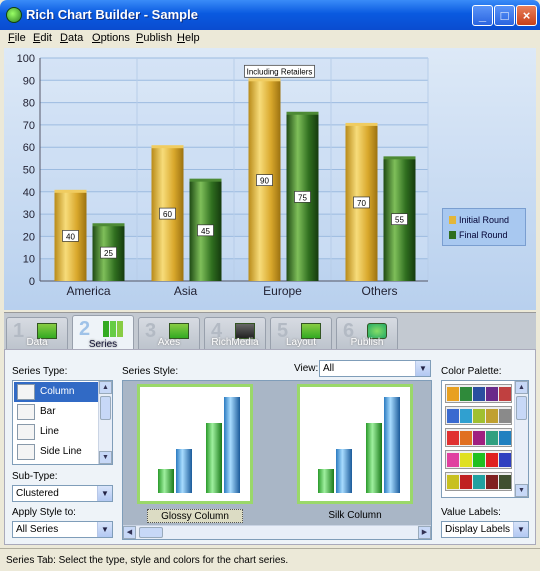  I want to click on glossy-column-preview, so click(199, 445).